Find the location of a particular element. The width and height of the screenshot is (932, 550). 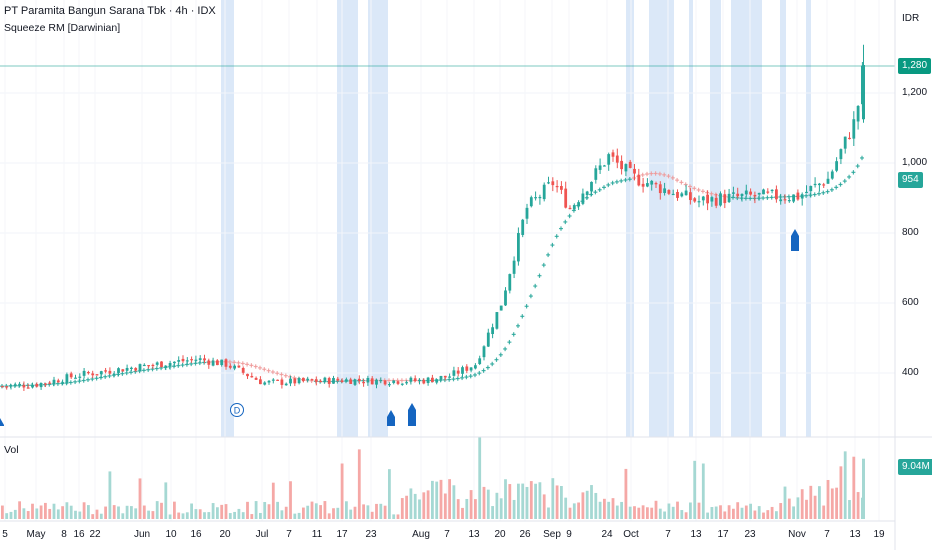

signal-arrow-icon is located at coordinates (391, 418).